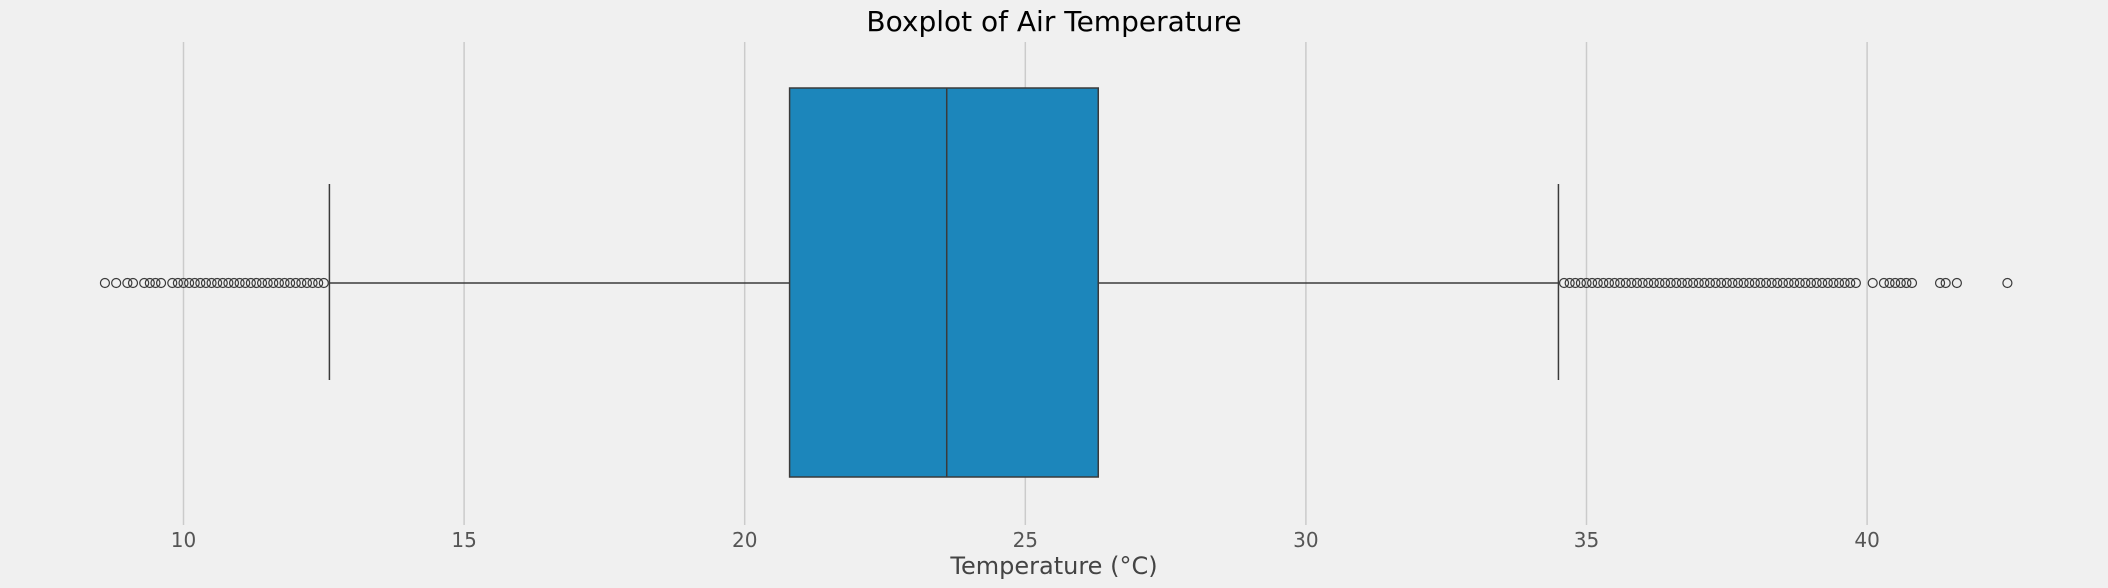 The height and width of the screenshot is (588, 2108). Describe the element at coordinates (1053, 21) in the screenshot. I see `chart-title: Boxplot of Air Temperature` at that location.